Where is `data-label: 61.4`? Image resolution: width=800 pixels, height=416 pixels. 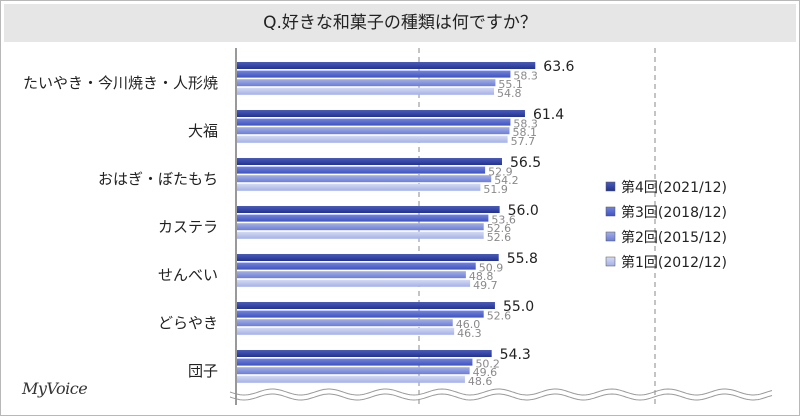 data-label: 61.4 is located at coordinates (548, 115).